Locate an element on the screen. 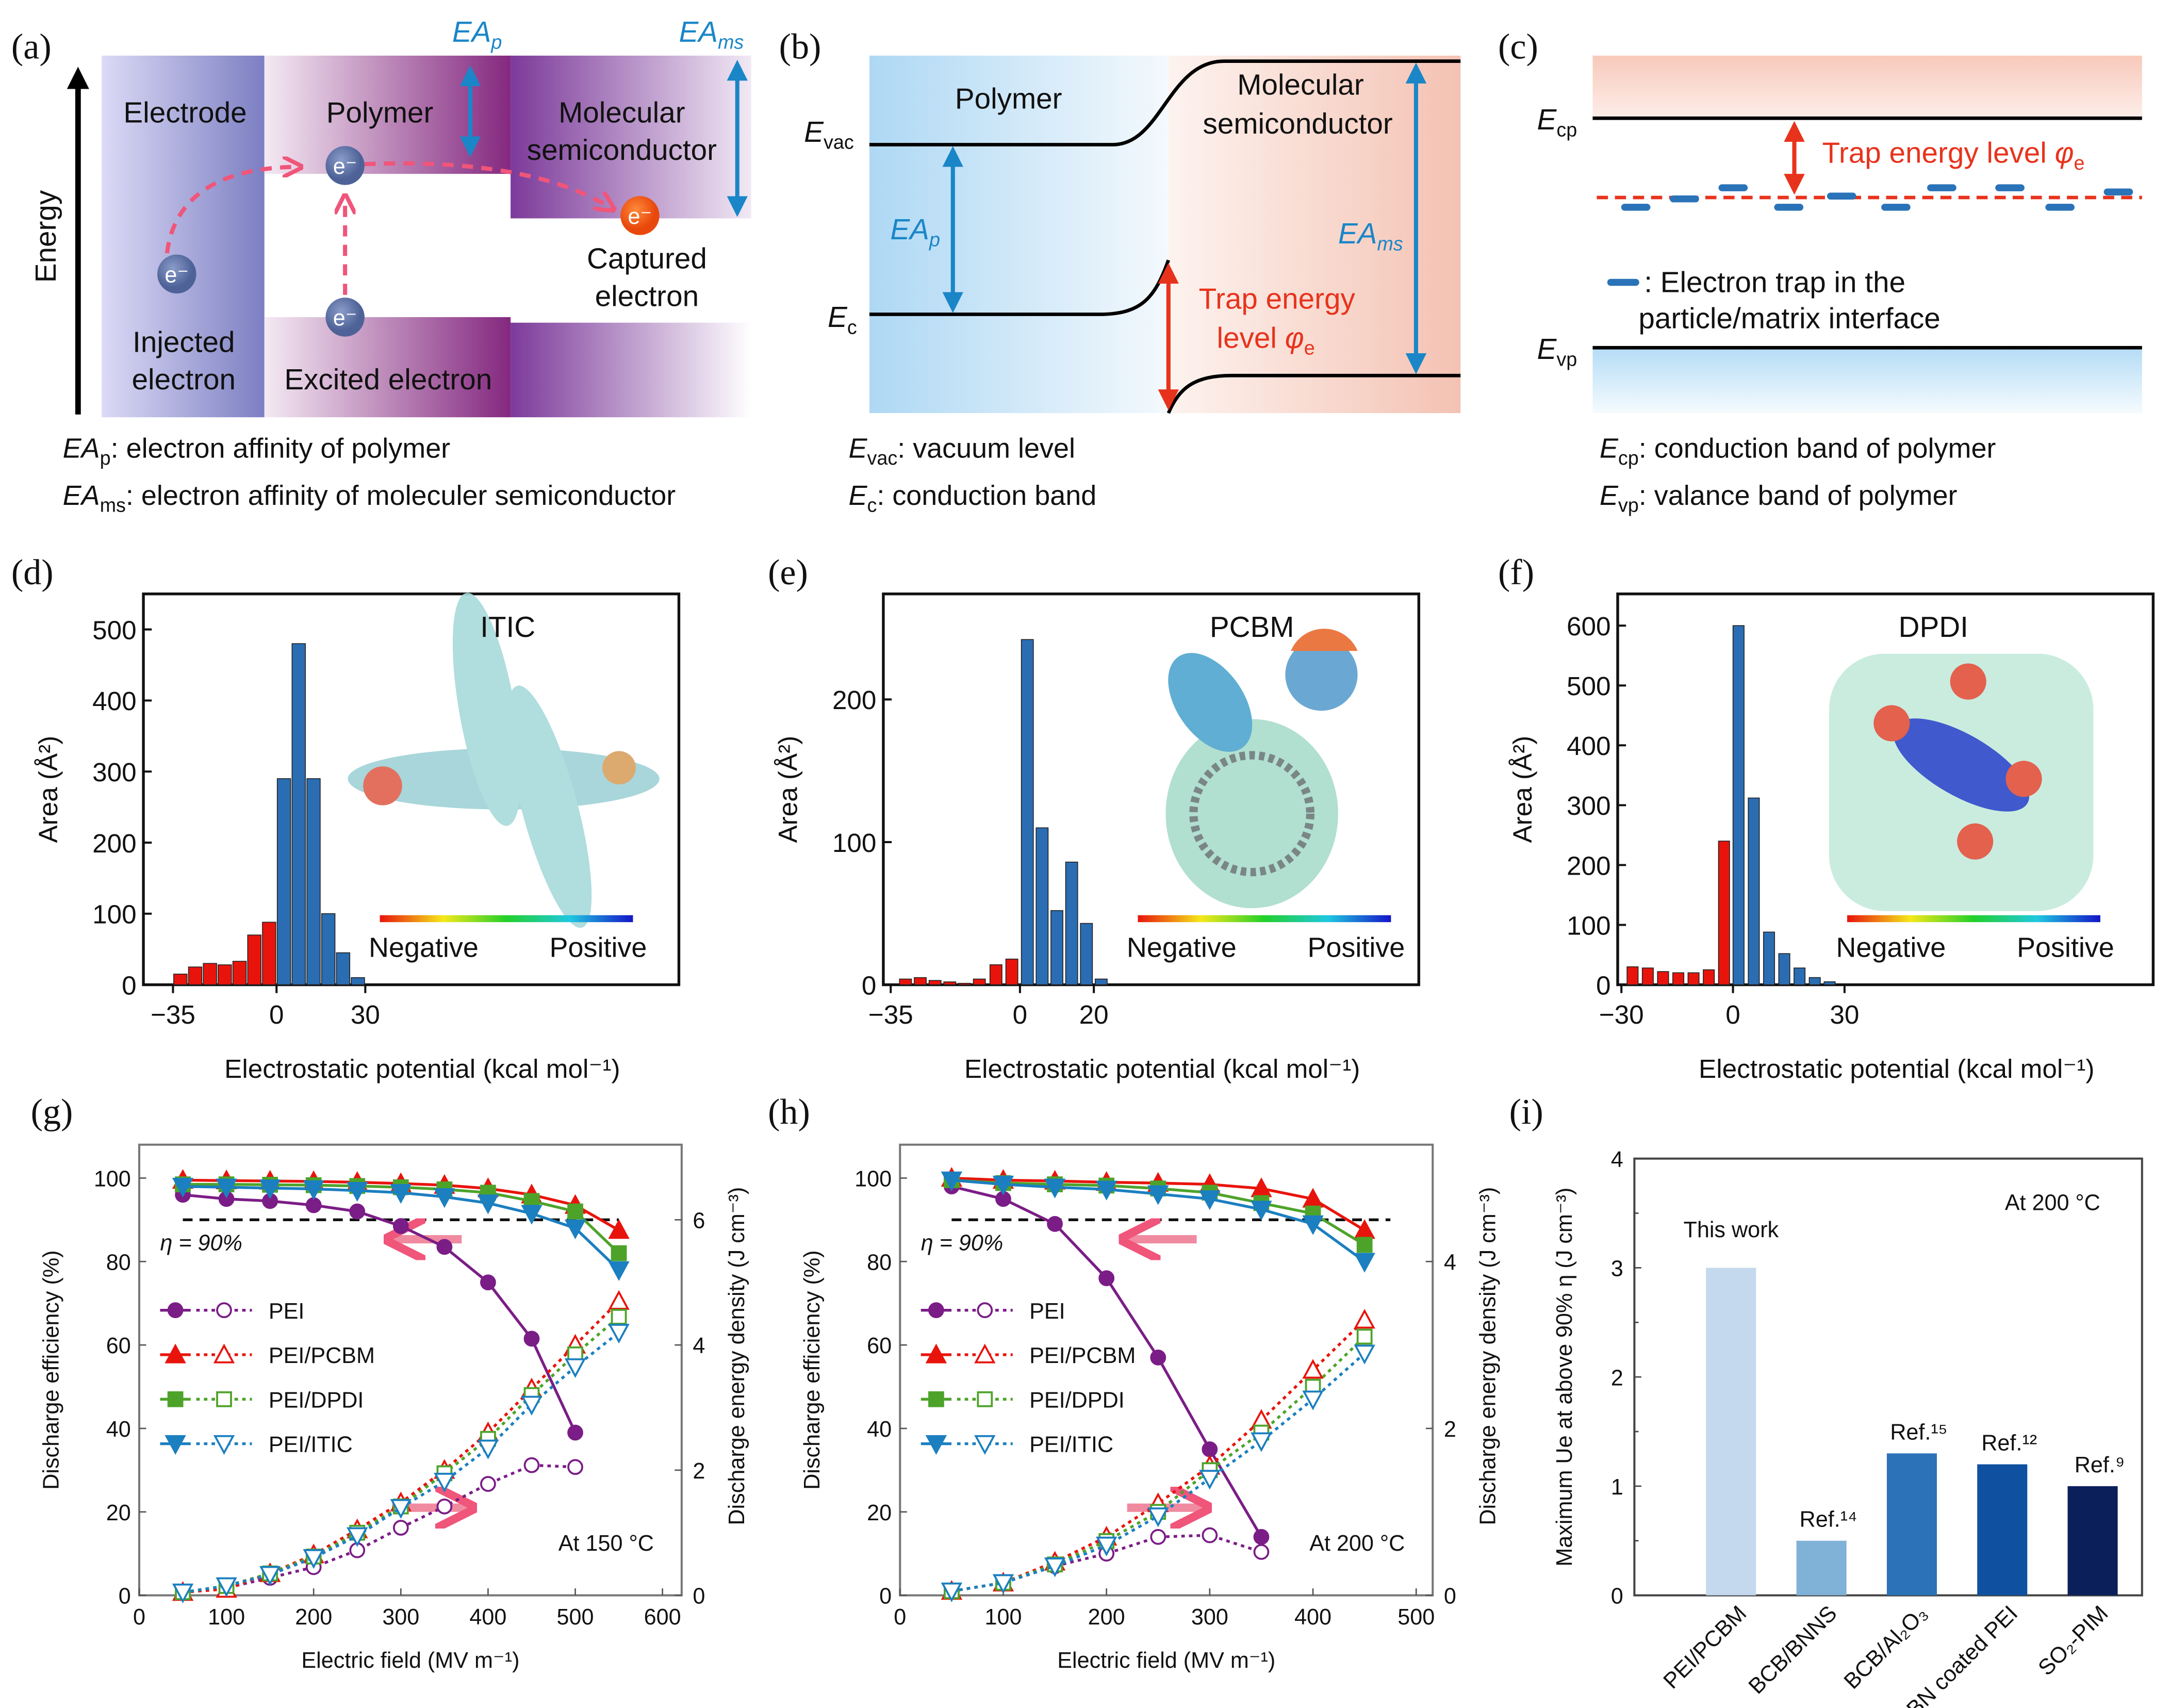  series-pei-itic is located at coordinates (1158, 1386).